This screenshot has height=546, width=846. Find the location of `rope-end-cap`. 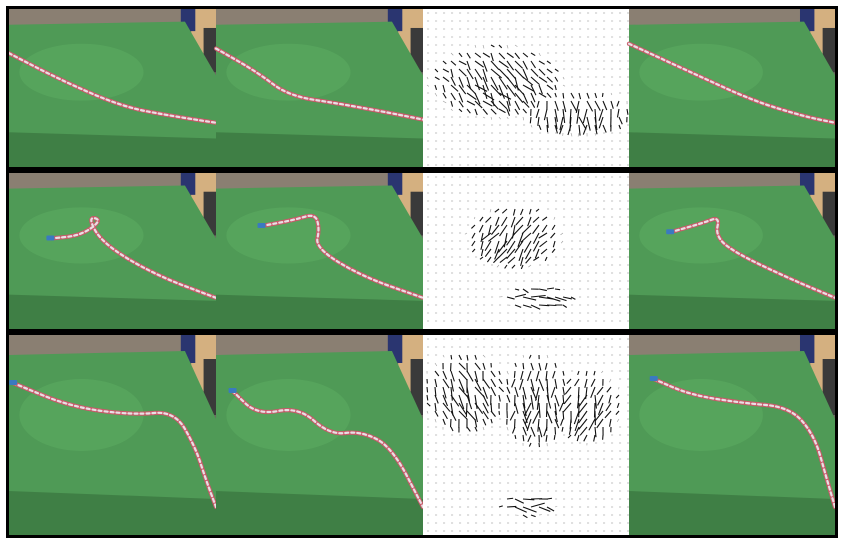

rope-end-cap is located at coordinates (261, 226).